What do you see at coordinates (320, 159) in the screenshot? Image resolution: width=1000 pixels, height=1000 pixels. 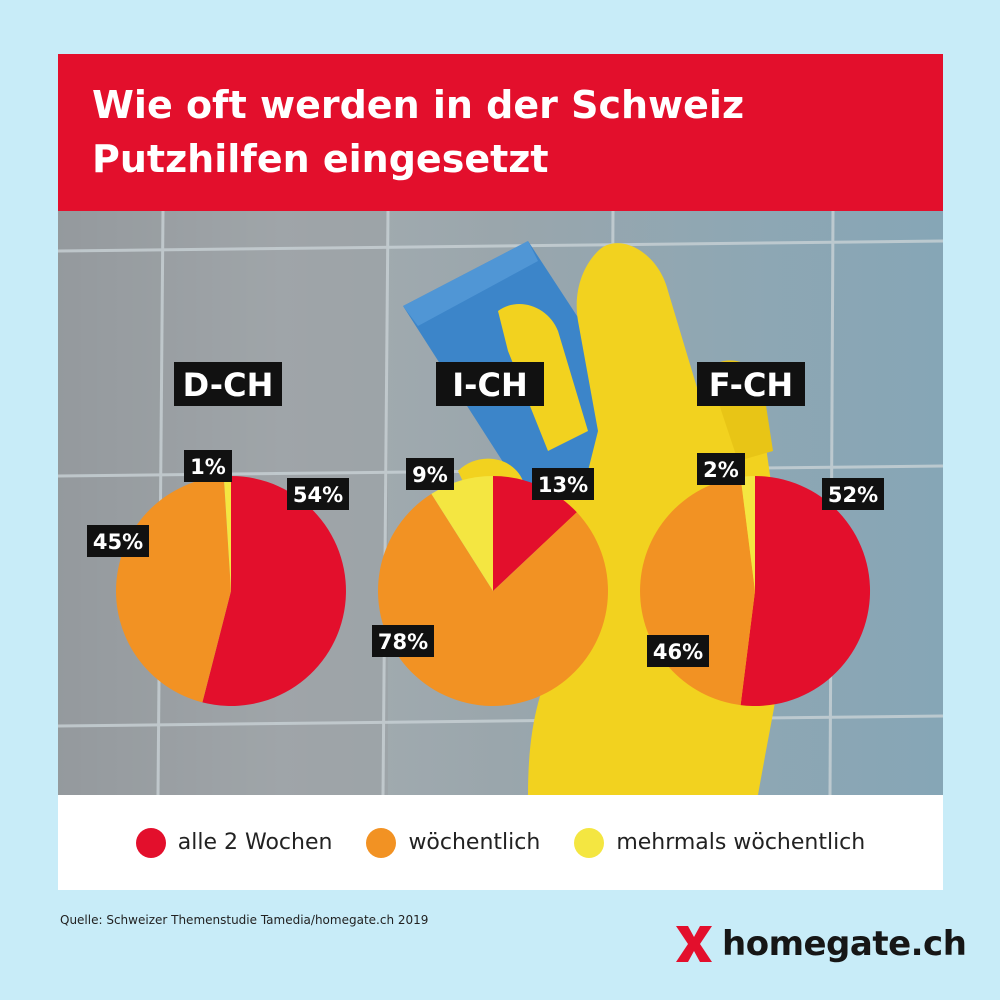 I see `title-line-2: Putzhilfen eingesetzt` at bounding box center [320, 159].